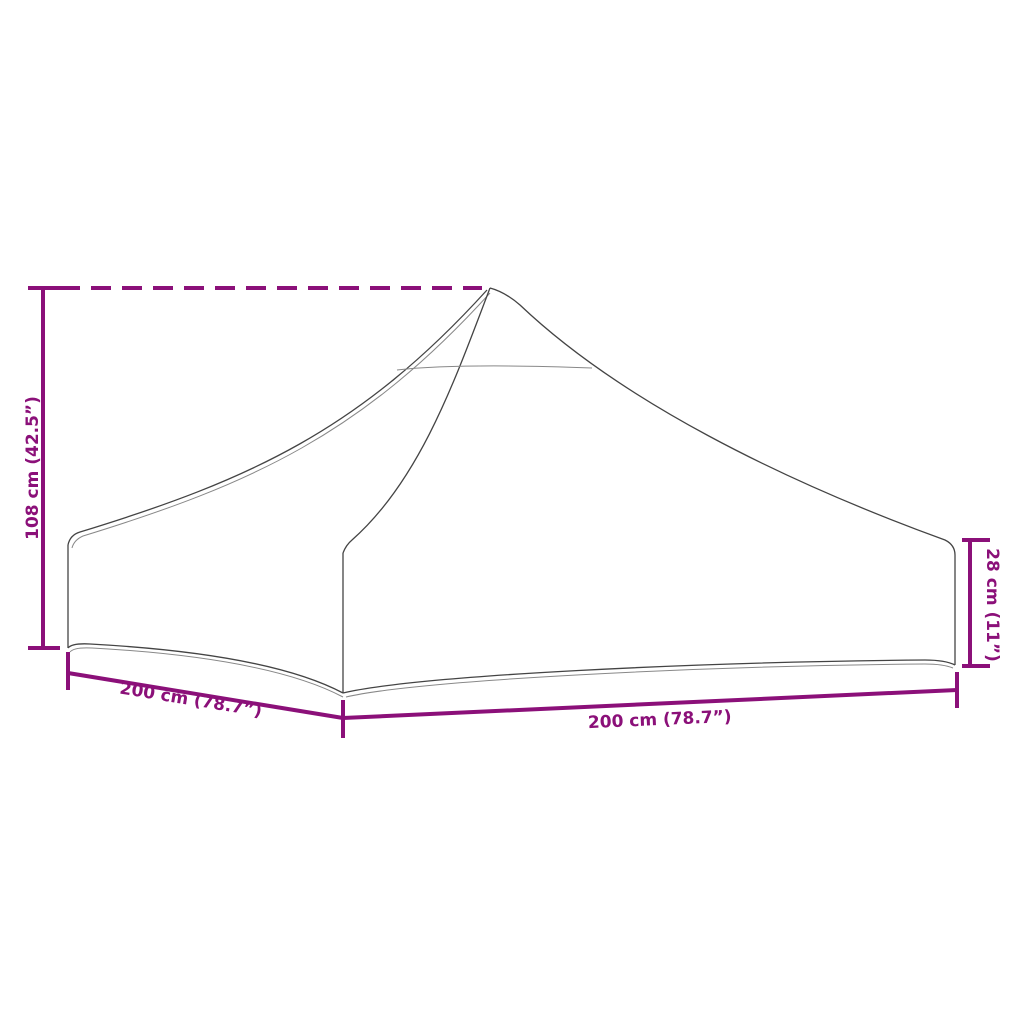 The image size is (1024, 1024). I want to click on canopy-back-seam, so click(494, 368).